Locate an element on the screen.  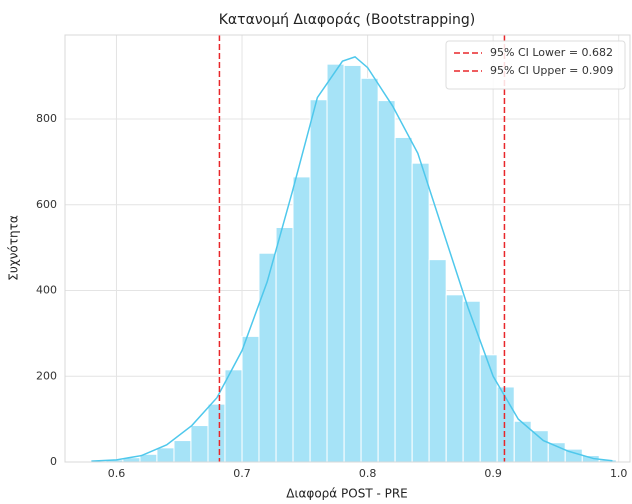
y-tick-label: 0 is located at coordinates (53, 461).